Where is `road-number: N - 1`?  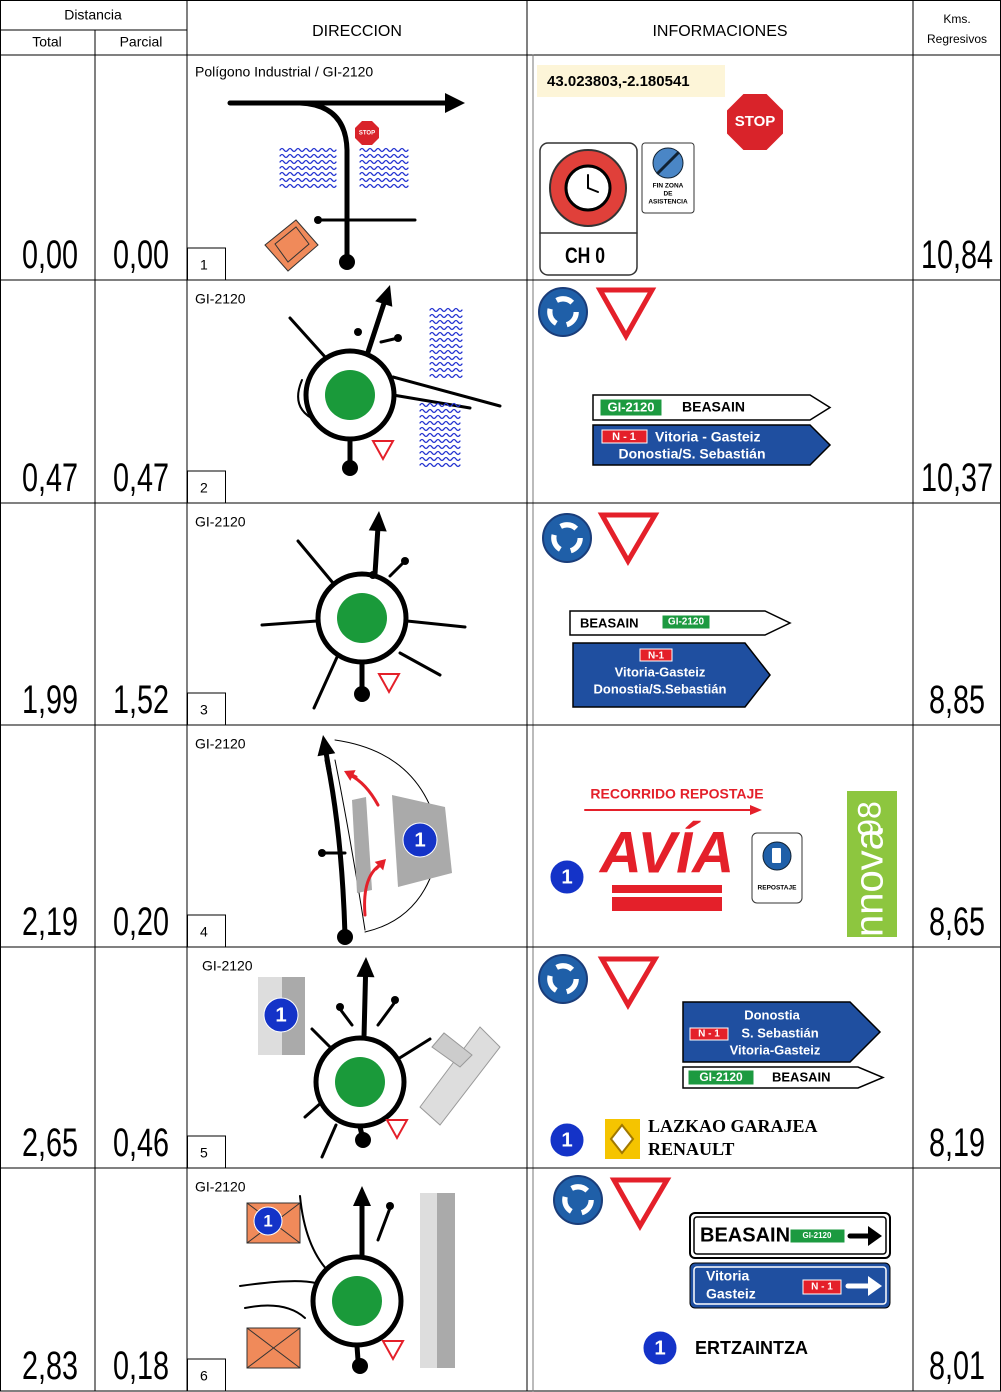 road-number: N - 1 is located at coordinates (624, 437).